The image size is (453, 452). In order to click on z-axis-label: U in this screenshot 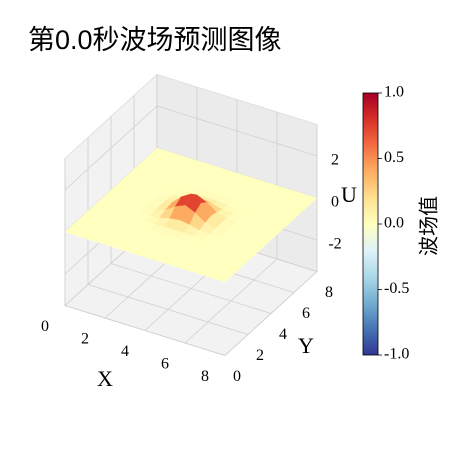, I will do `click(349, 194)`.